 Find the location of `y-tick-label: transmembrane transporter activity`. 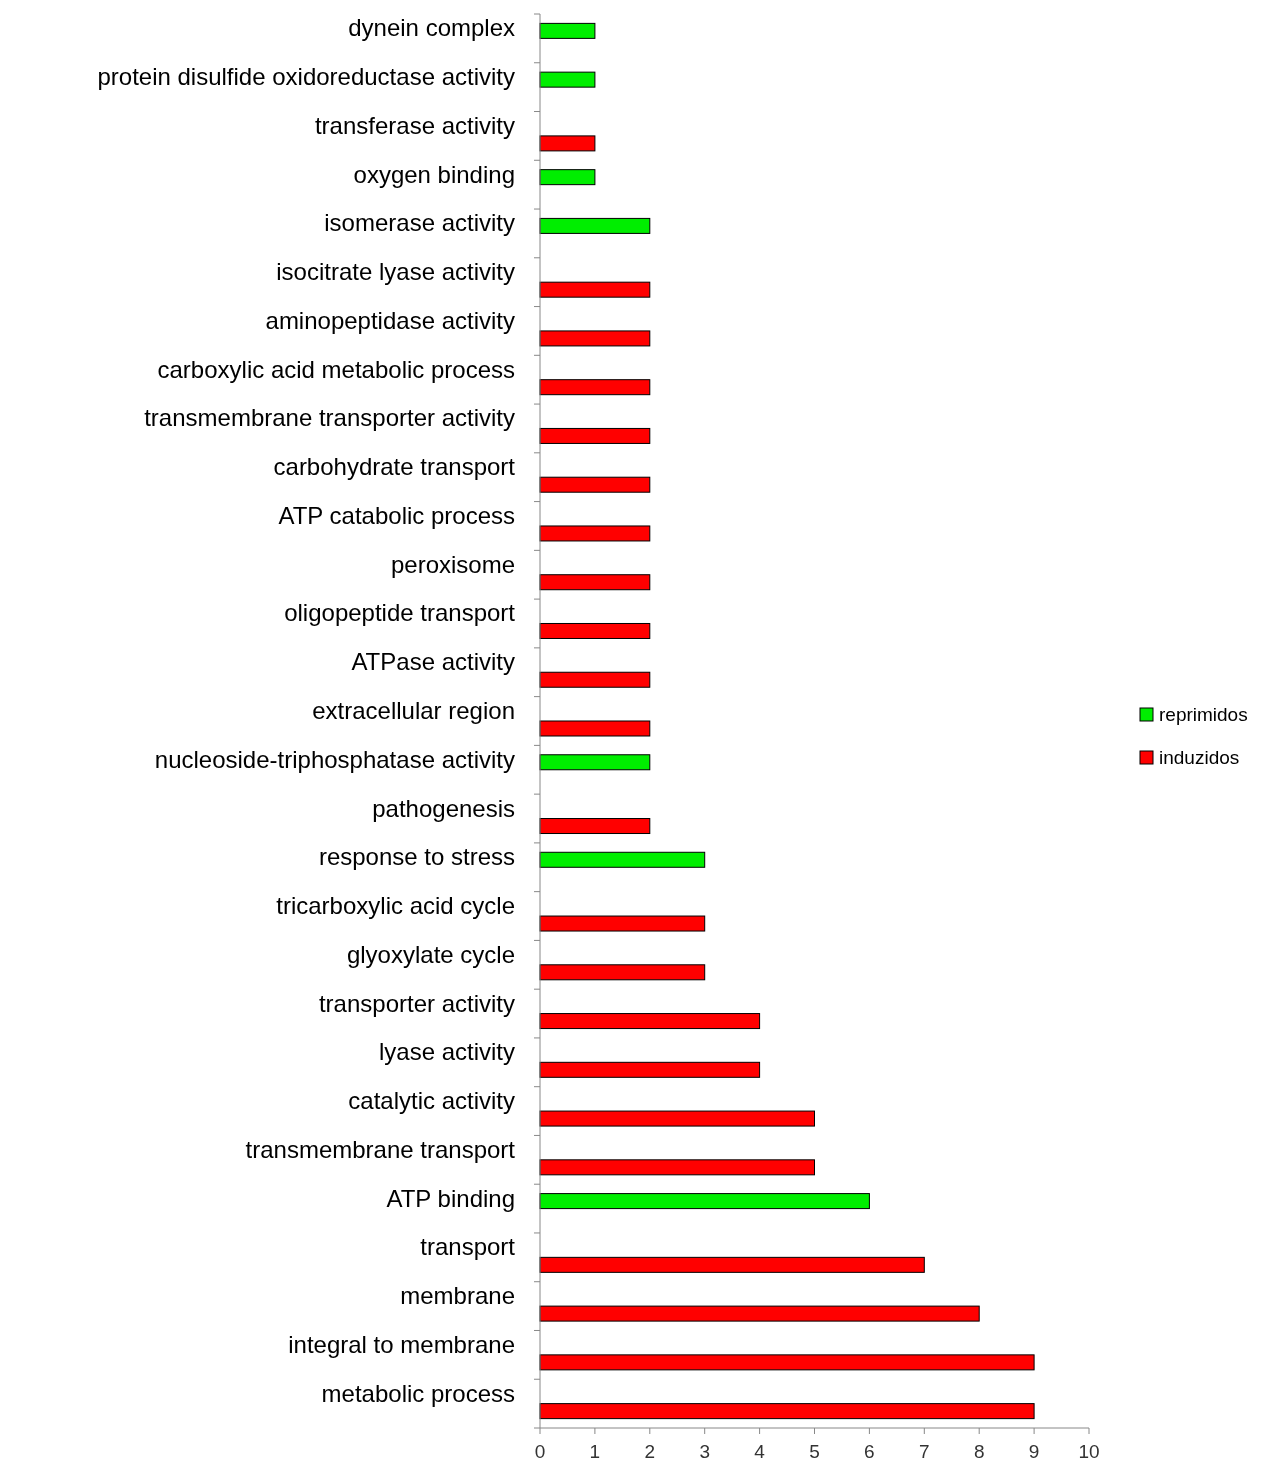

y-tick-label: transmembrane transporter activity is located at coordinates (329, 418).